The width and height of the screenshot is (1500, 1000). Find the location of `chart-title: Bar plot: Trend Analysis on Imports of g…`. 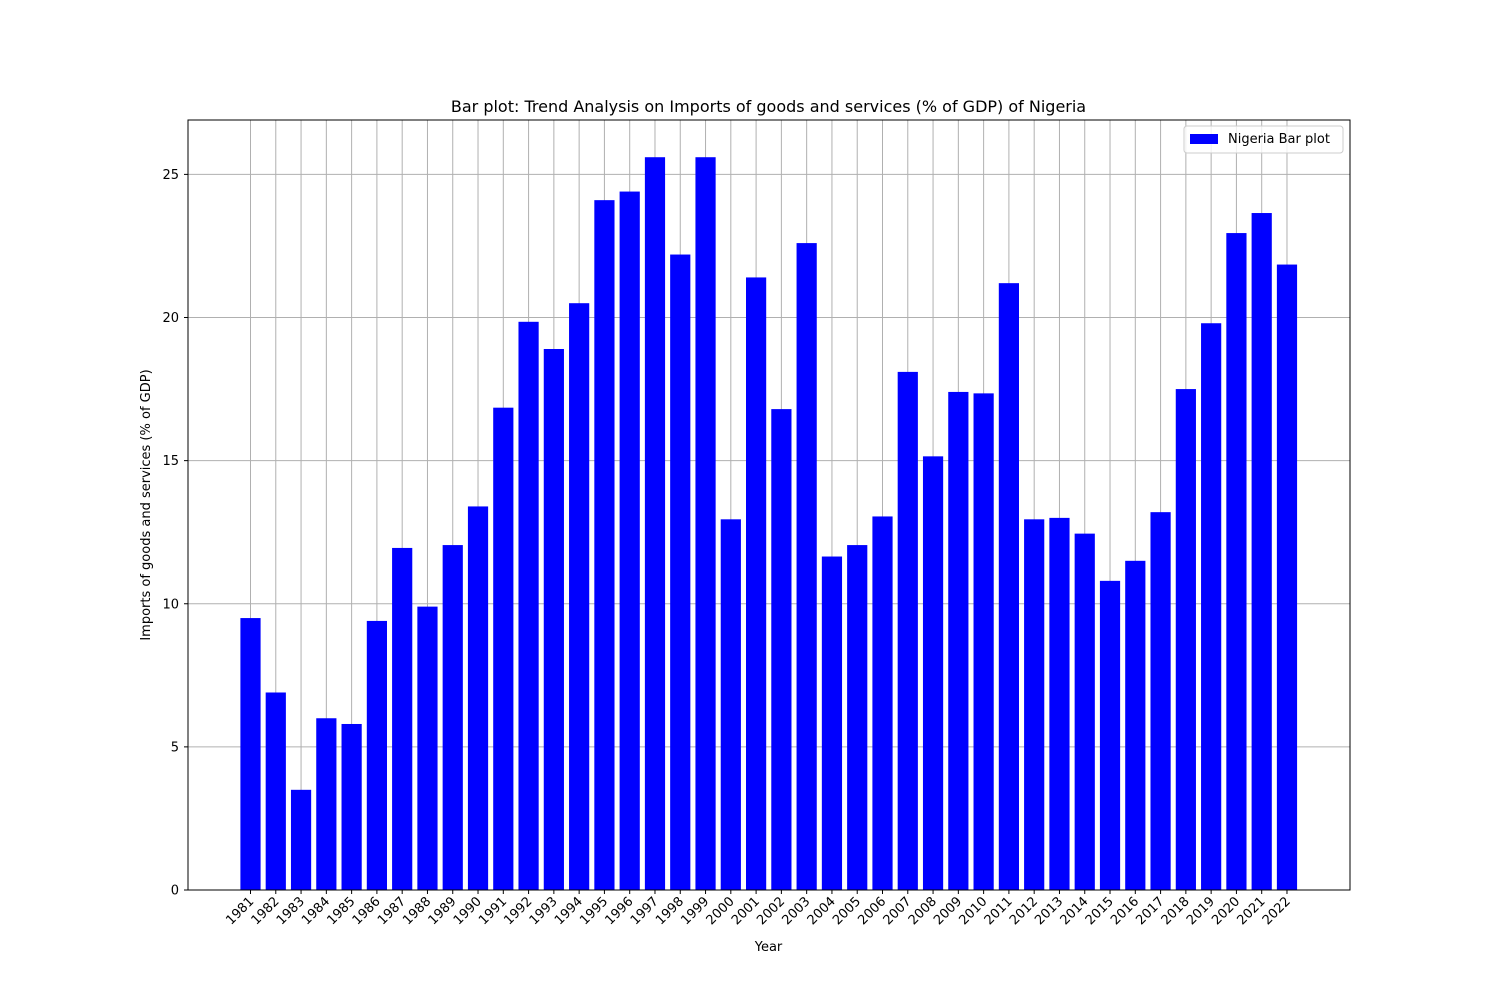

chart-title: Bar plot: Trend Analysis on Imports of g… is located at coordinates (768, 106).